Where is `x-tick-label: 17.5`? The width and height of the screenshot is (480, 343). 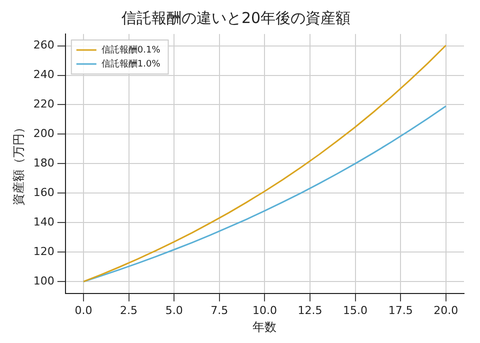
x-tick-label: 17.5 is located at coordinates (400, 310).